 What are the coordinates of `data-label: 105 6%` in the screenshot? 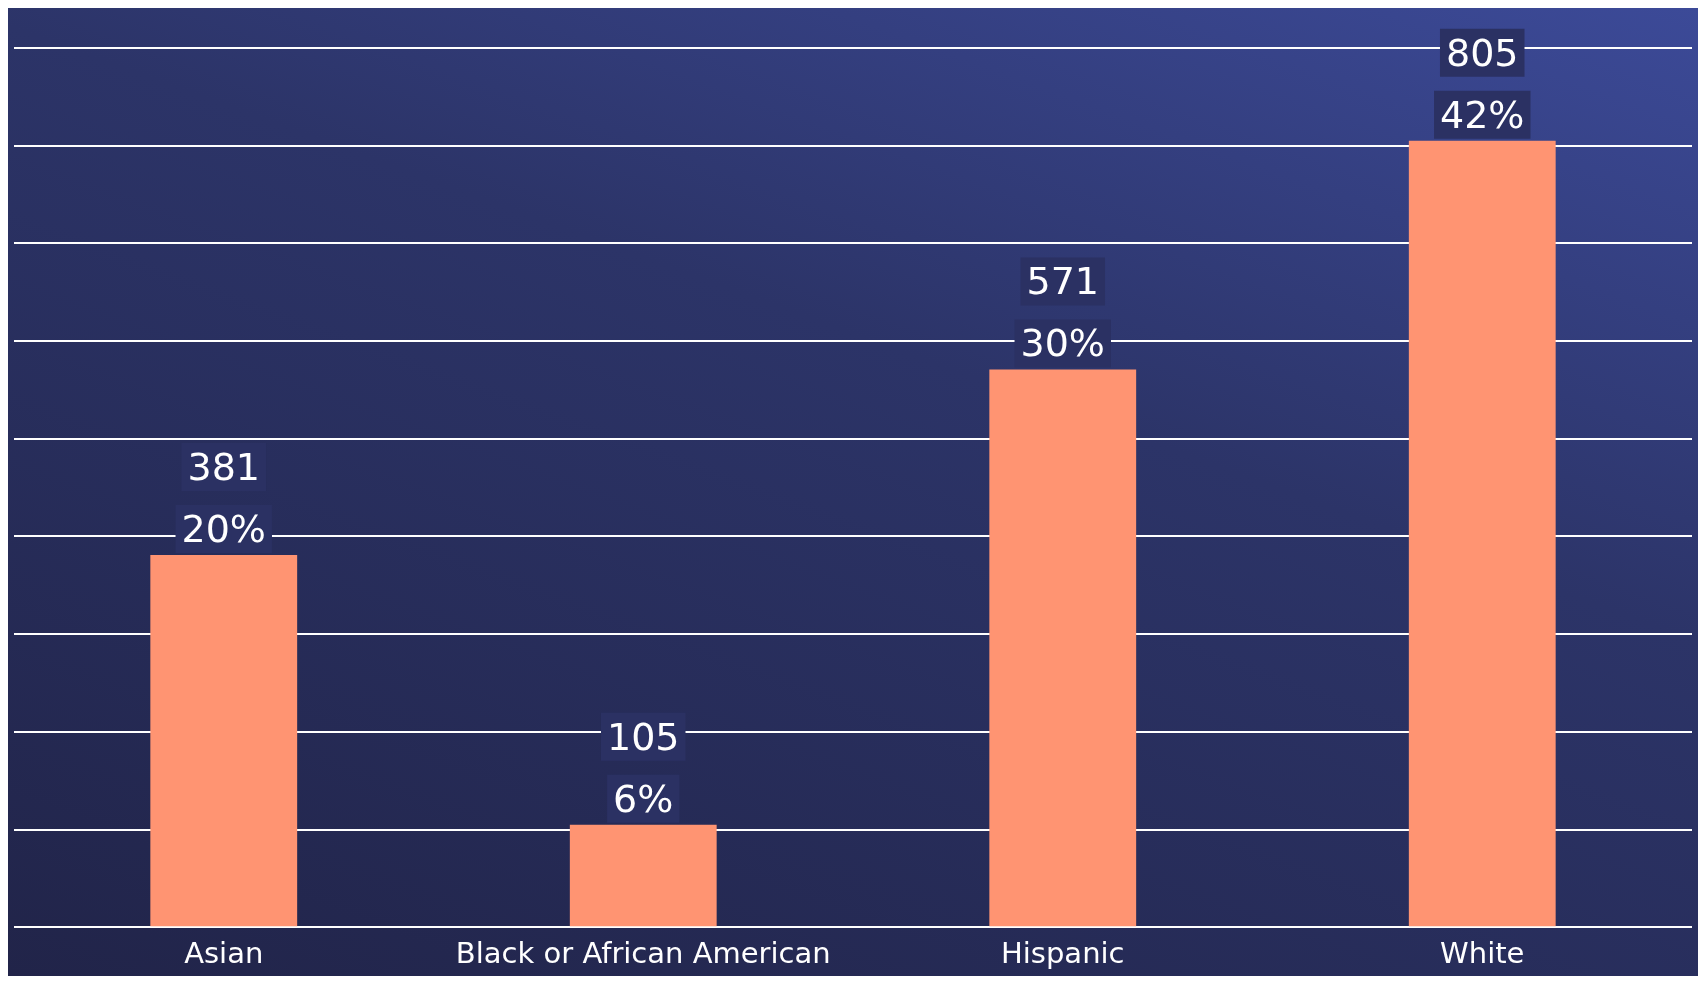 It's located at (643, 767).